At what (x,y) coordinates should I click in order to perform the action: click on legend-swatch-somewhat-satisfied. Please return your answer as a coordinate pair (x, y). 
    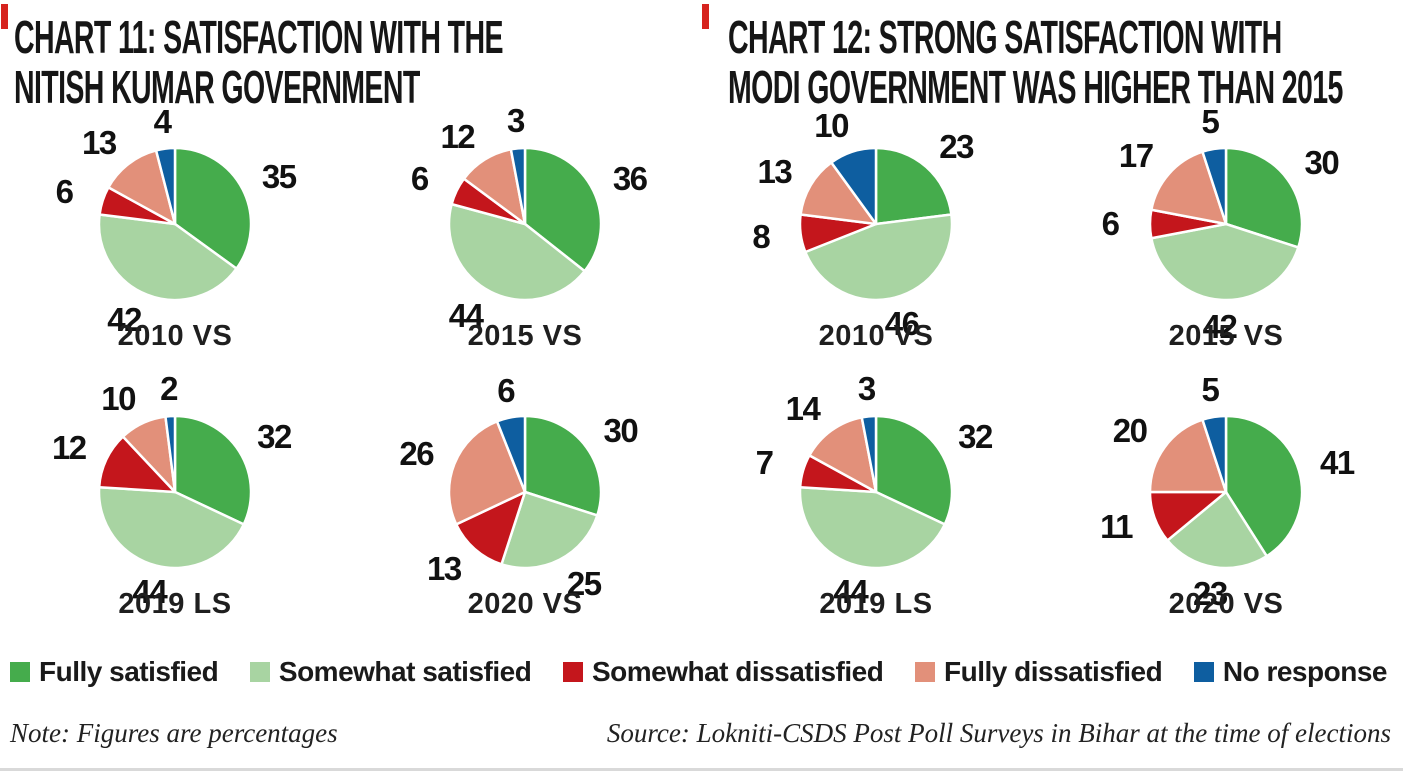
    Looking at the image, I should click on (259, 672).